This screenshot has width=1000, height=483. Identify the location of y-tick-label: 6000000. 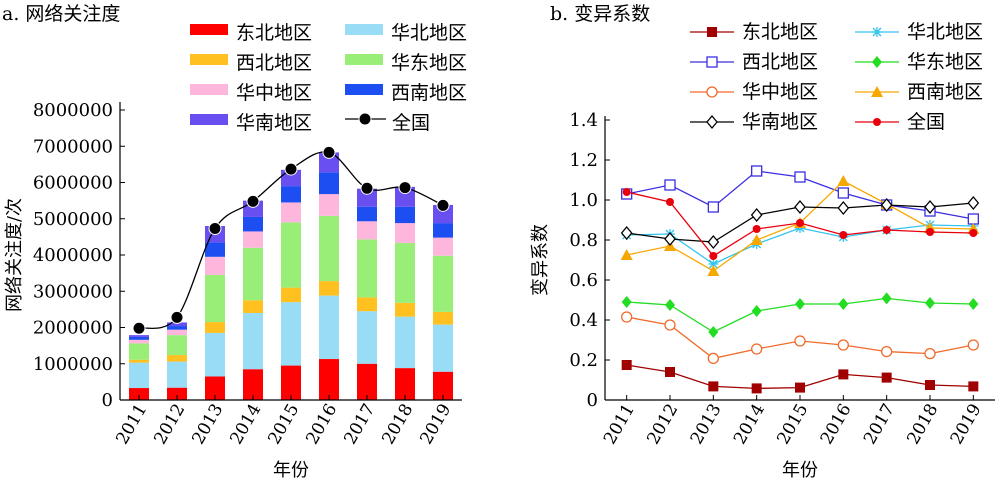
(73, 183).